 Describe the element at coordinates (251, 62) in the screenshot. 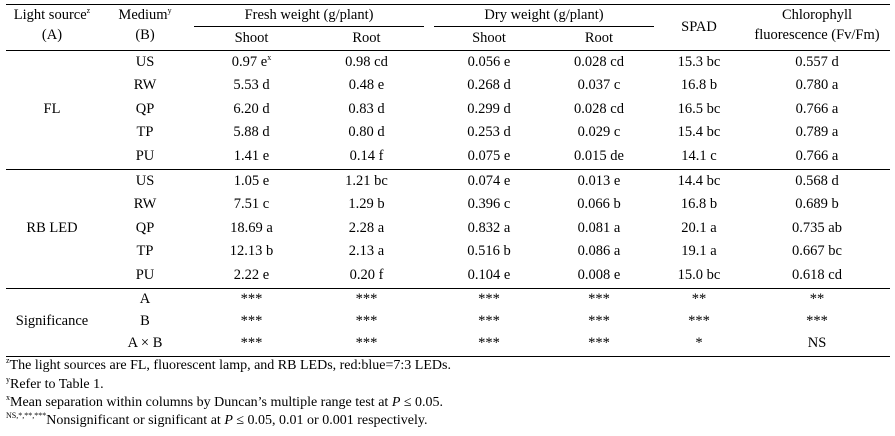

I see `cell-fw-shoot: 0.97 ex` at that location.